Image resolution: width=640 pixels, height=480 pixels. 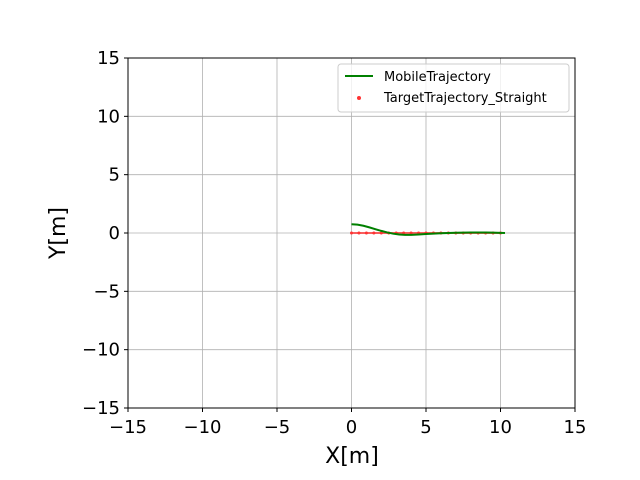 What do you see at coordinates (425, 427) in the screenshot?
I see `x-tick-label: 5` at bounding box center [425, 427].